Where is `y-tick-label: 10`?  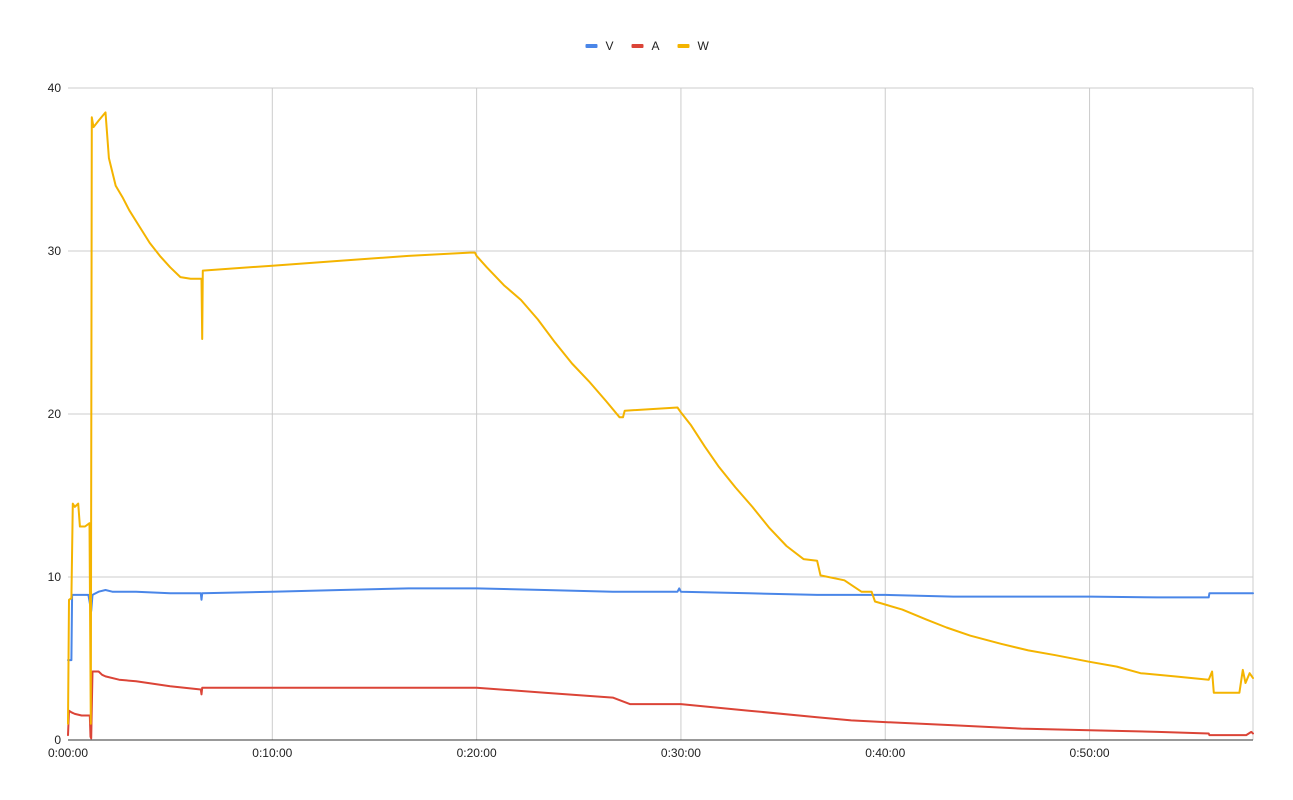
y-tick-label: 10 is located at coordinates (55, 577).